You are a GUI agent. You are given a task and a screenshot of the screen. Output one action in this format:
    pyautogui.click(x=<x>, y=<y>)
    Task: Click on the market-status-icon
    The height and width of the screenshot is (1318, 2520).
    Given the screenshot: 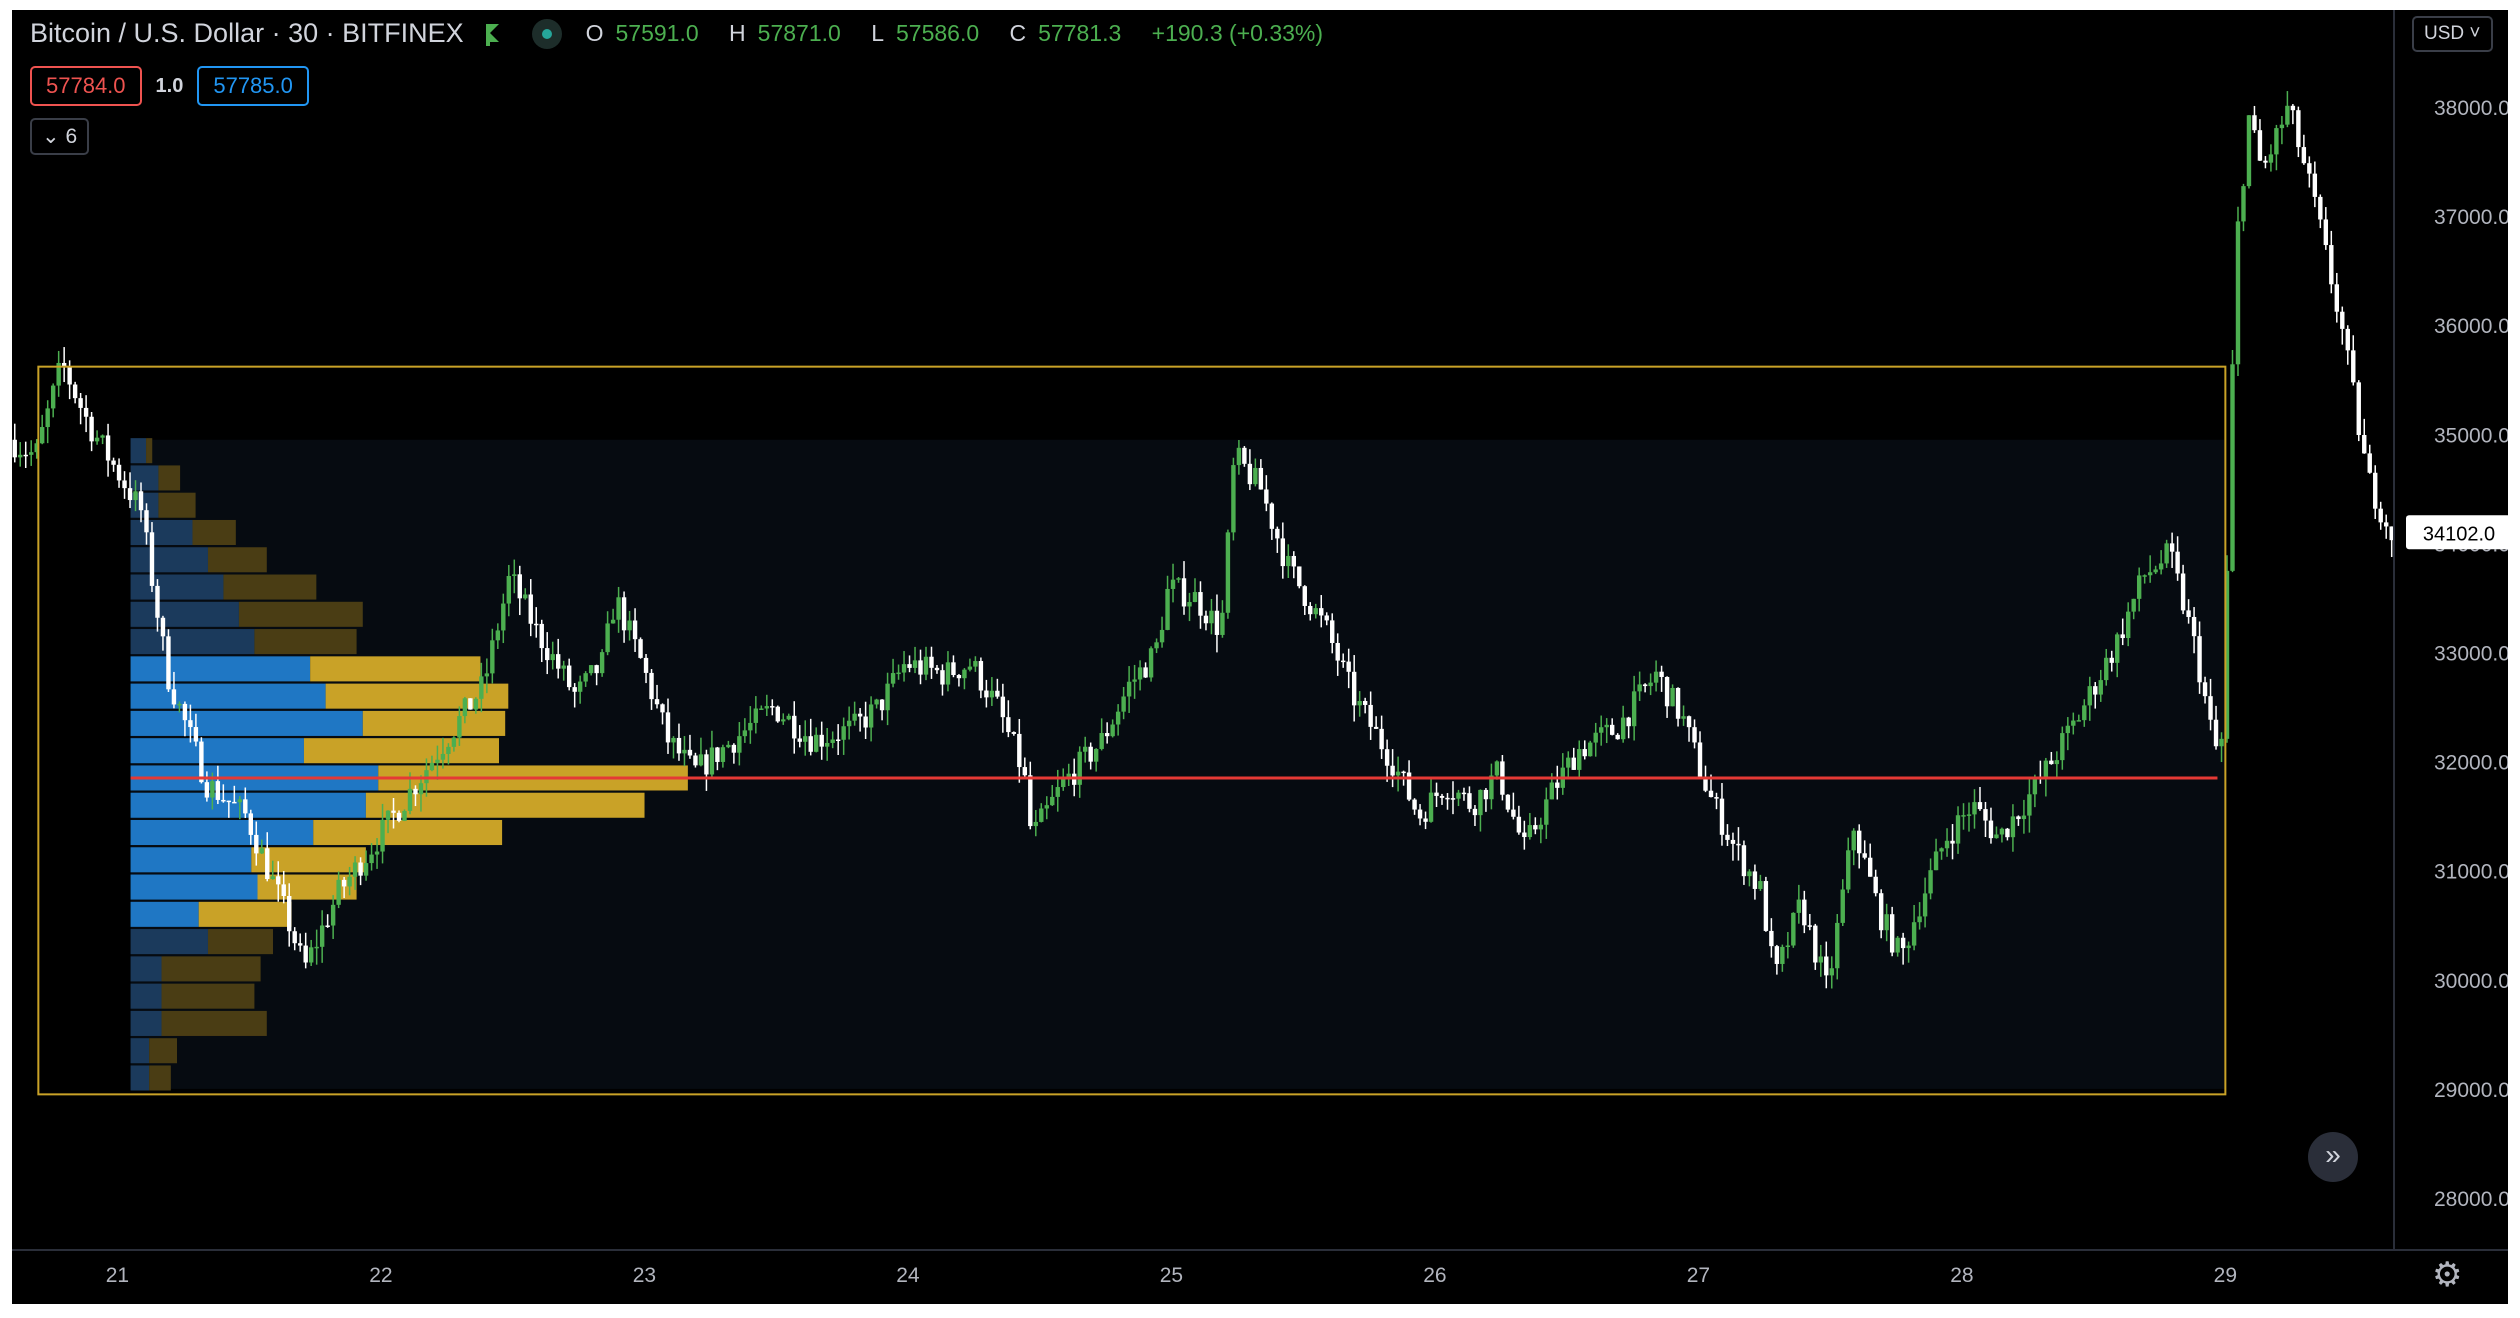 What is the action you would take?
    pyautogui.click(x=546, y=33)
    